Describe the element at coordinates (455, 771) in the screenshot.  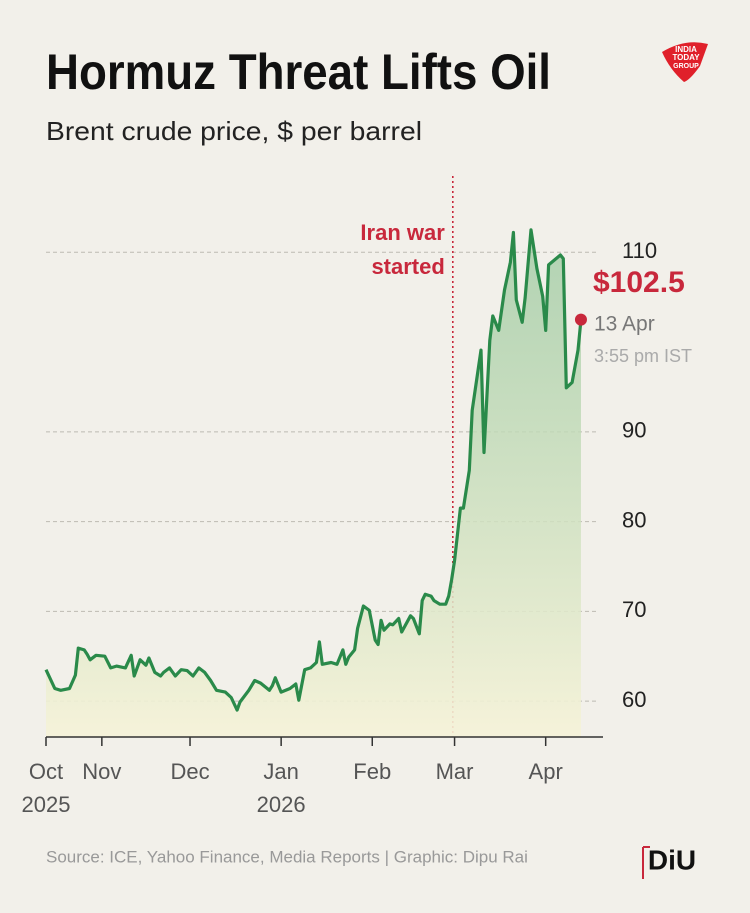
I see `x-tick-label: Mar` at that location.